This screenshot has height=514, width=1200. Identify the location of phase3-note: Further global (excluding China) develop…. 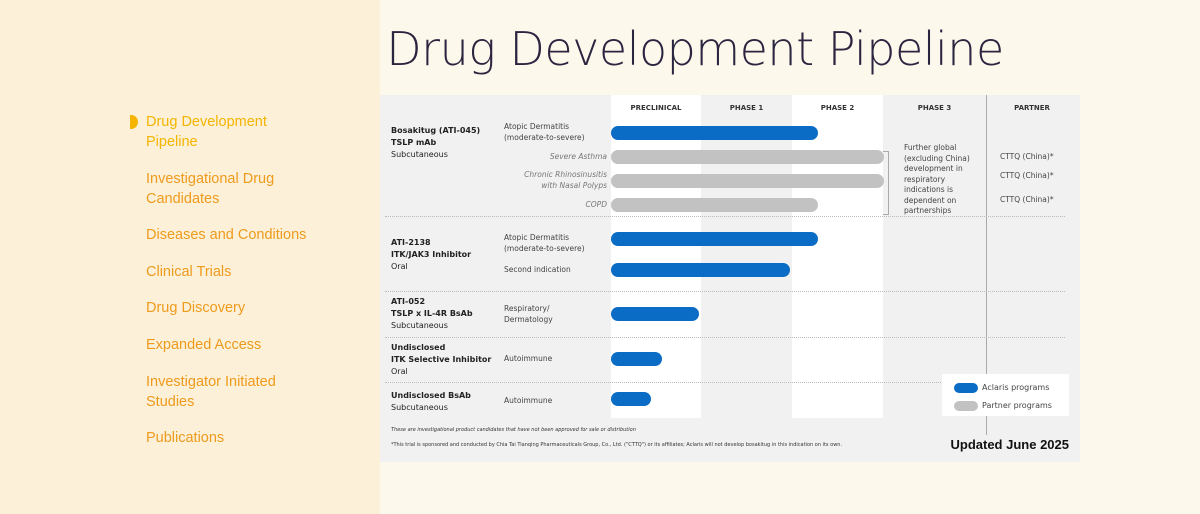
(937, 179).